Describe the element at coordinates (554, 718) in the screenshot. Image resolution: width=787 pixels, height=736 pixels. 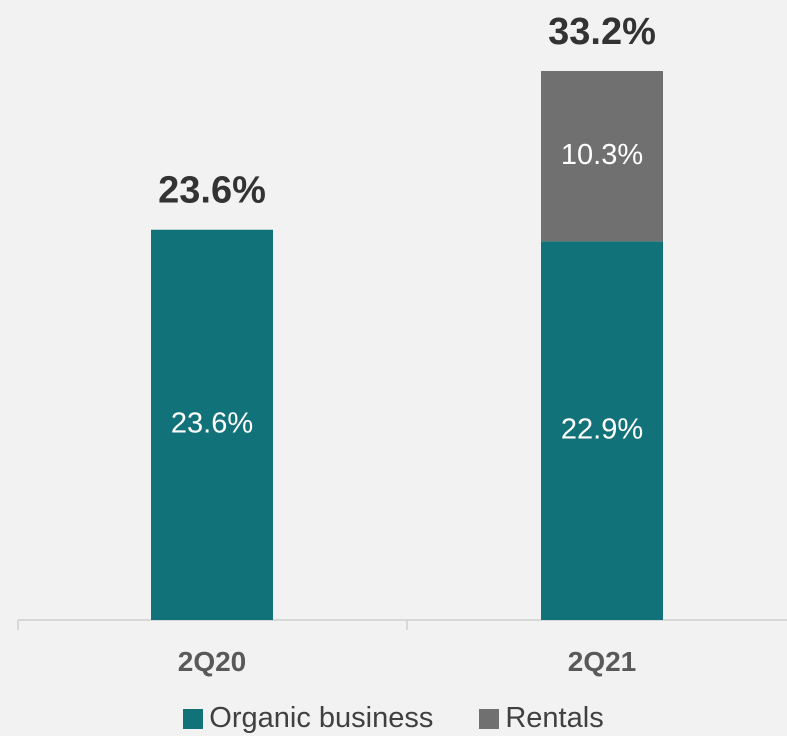
I see `legend-label: Rentals` at that location.